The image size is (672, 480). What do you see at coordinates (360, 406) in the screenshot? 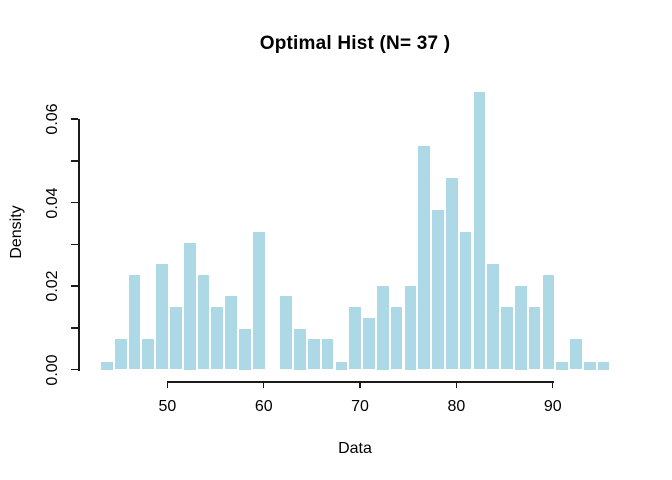
I see `x-tick-label: 70` at bounding box center [360, 406].